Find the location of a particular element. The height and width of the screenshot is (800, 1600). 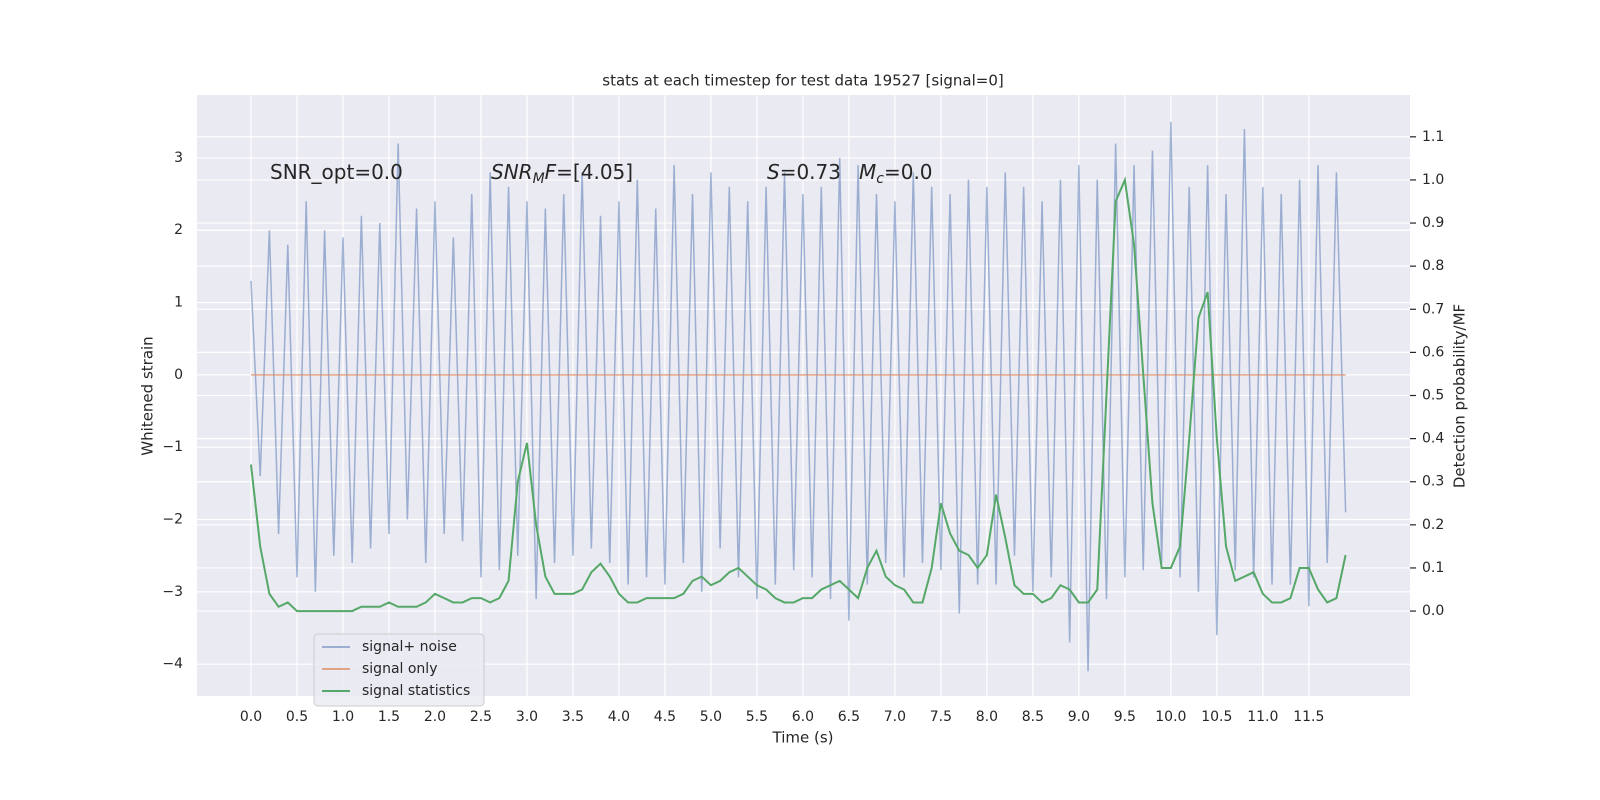

legend-label: signal statistics is located at coordinates (416, 691).